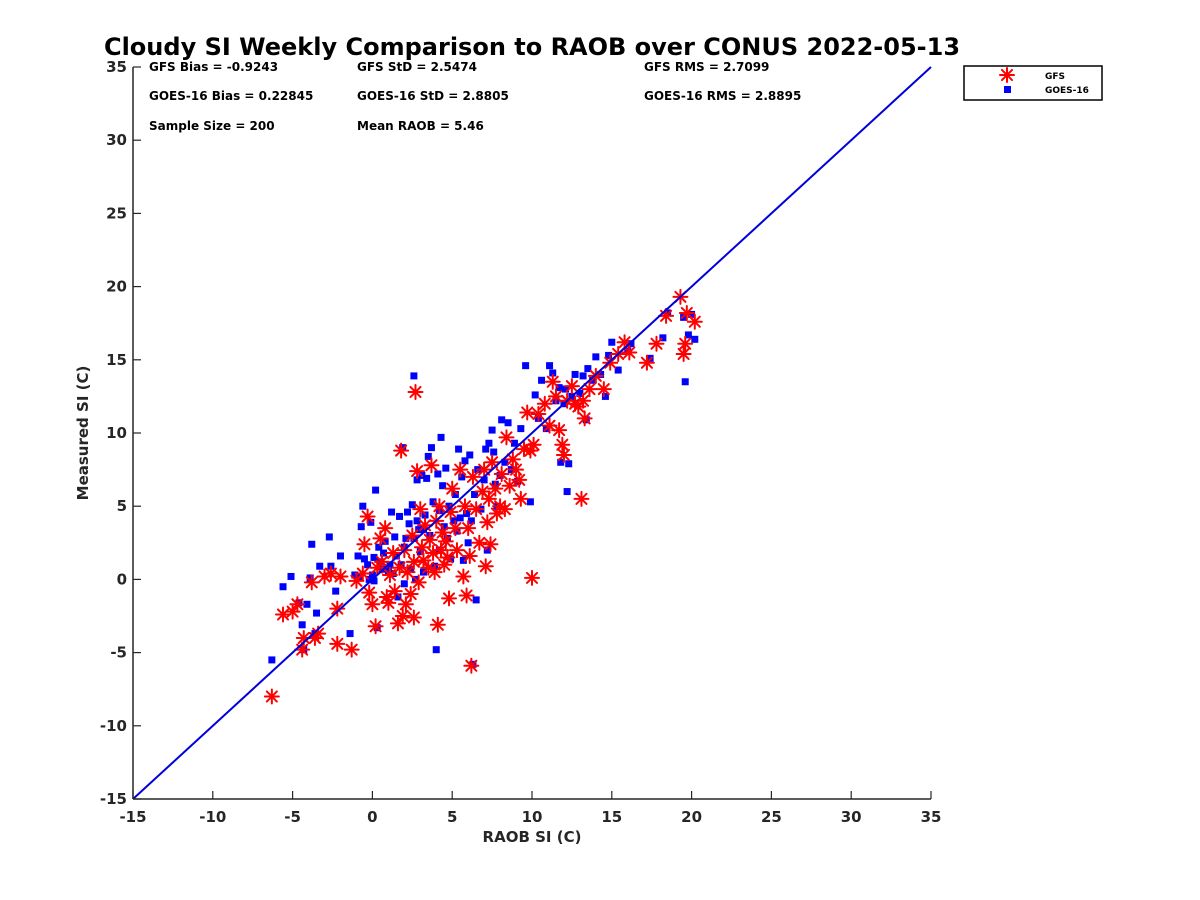 This screenshot has width=1200, height=900. What do you see at coordinates (116, 213) in the screenshot?
I see `y-tick-label: 25` at bounding box center [116, 213].